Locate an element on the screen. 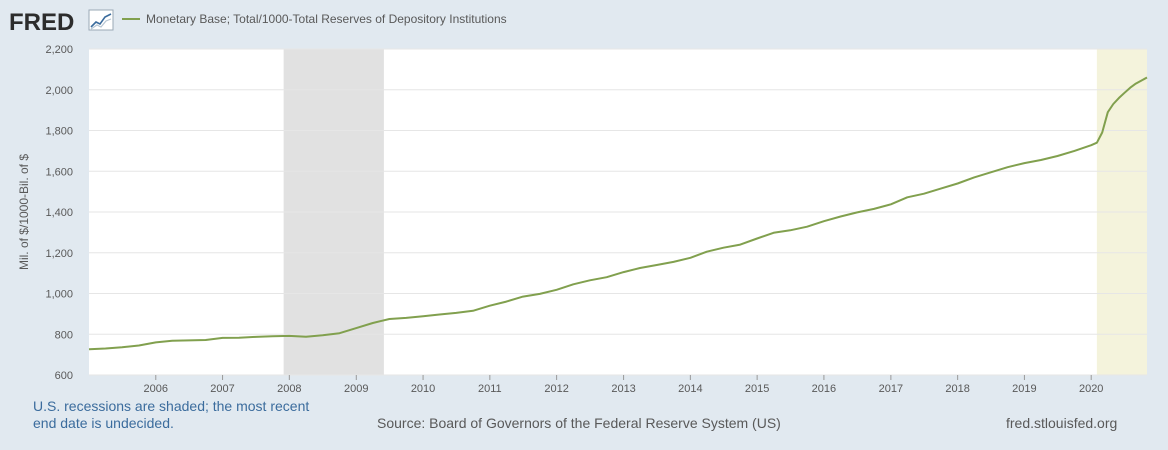 The image size is (1168, 450). x-tick-label: 2009 is located at coordinates (356, 389).